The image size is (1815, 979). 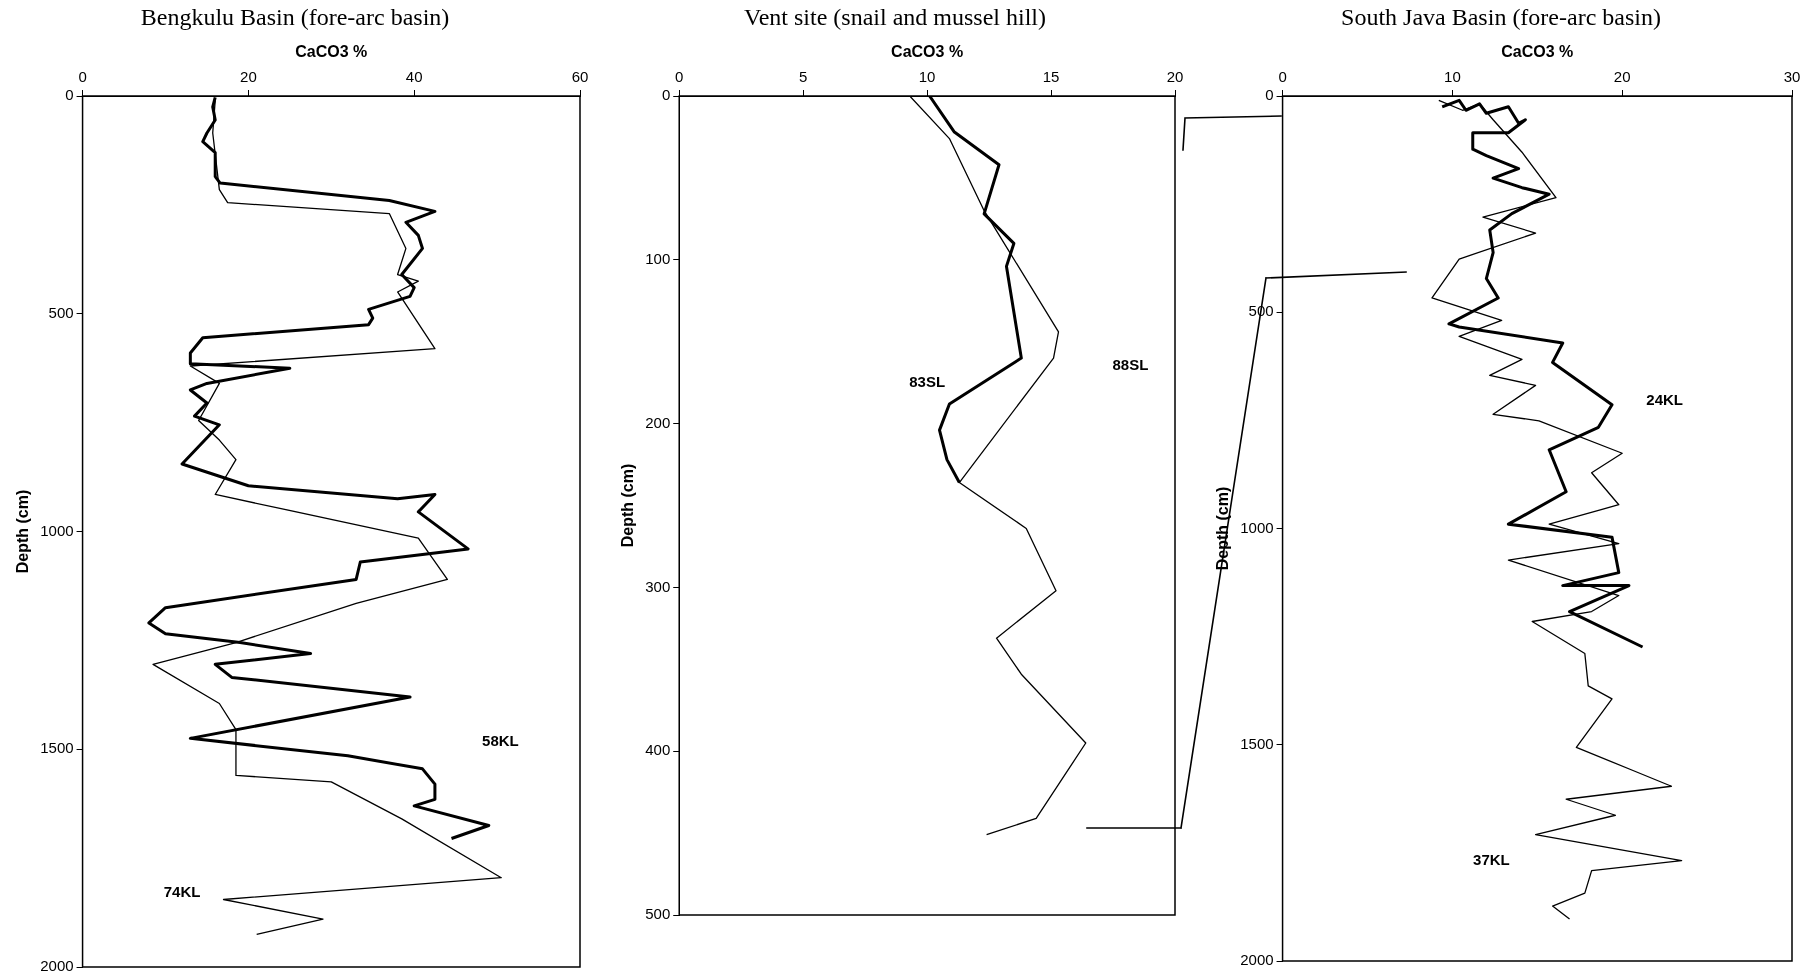 I want to click on annotation: 83SL, so click(x=927, y=381).